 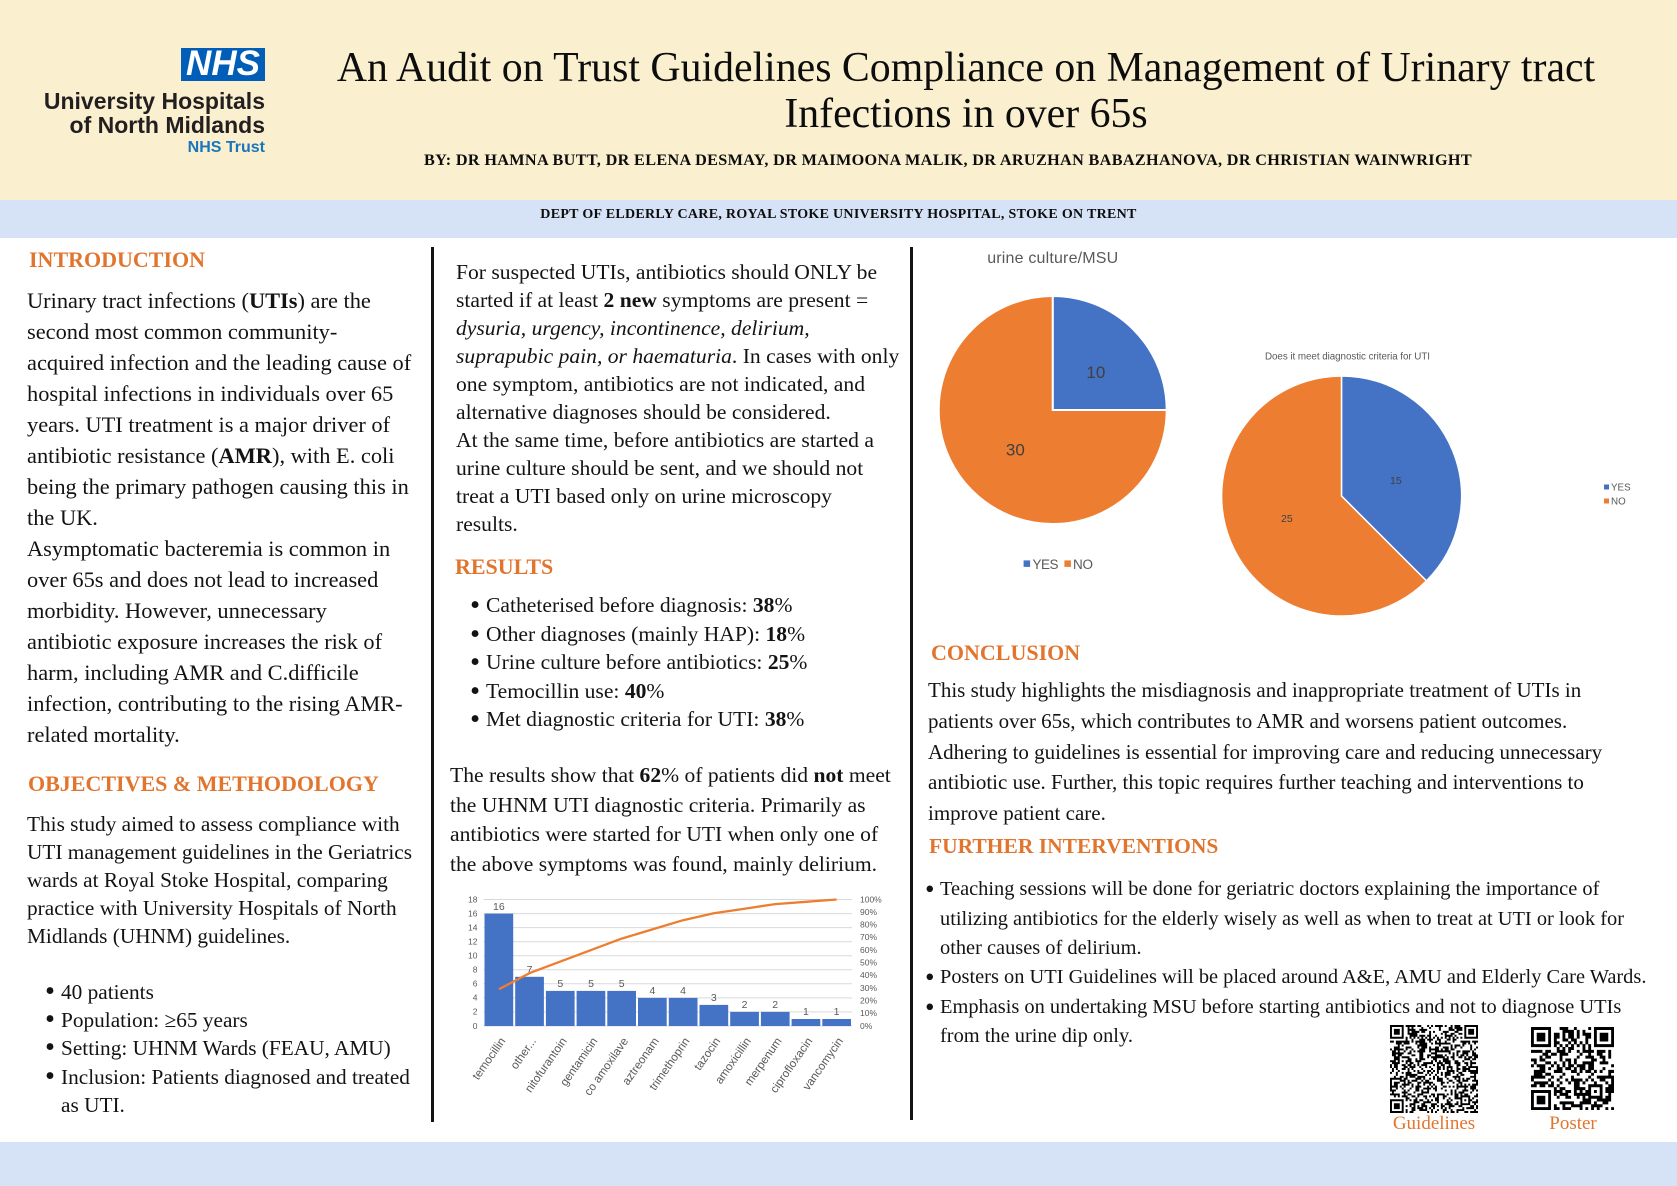 I want to click on svg-text: 0, so click(x=475, y=1026).